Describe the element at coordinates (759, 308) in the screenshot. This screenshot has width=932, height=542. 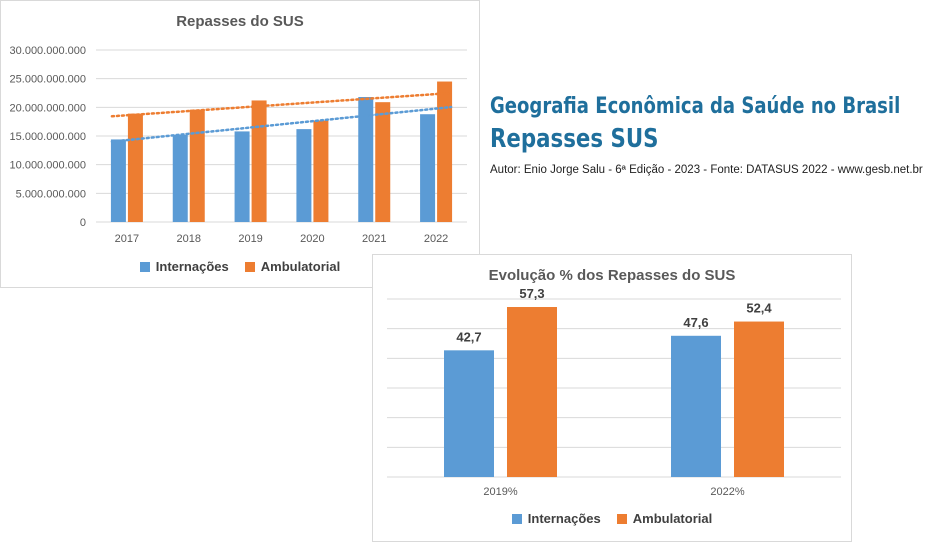
I see `data-label: 52,4` at that location.